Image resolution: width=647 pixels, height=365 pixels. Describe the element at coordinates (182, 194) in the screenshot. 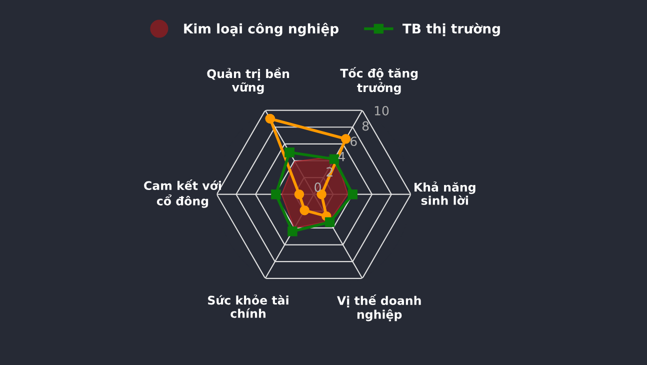

I see `spoke-label: Cam kết với cổ đông` at that location.